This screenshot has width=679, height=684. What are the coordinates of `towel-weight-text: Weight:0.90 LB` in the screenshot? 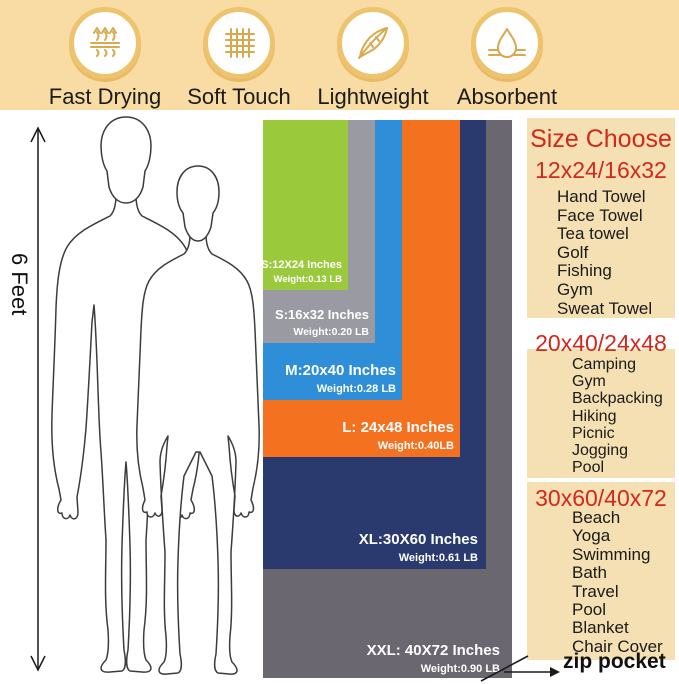 It's located at (460, 669).